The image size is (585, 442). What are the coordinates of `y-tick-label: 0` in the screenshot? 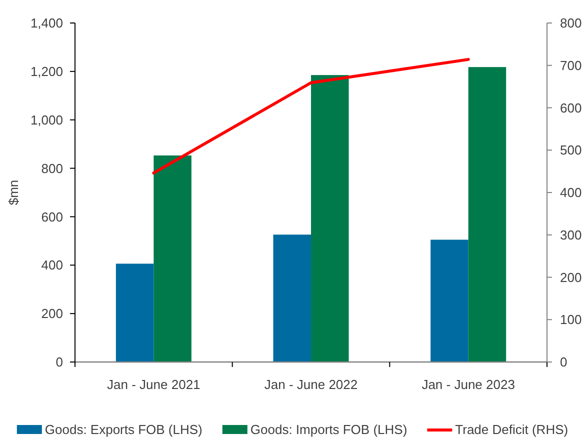 It's located at (59, 362).